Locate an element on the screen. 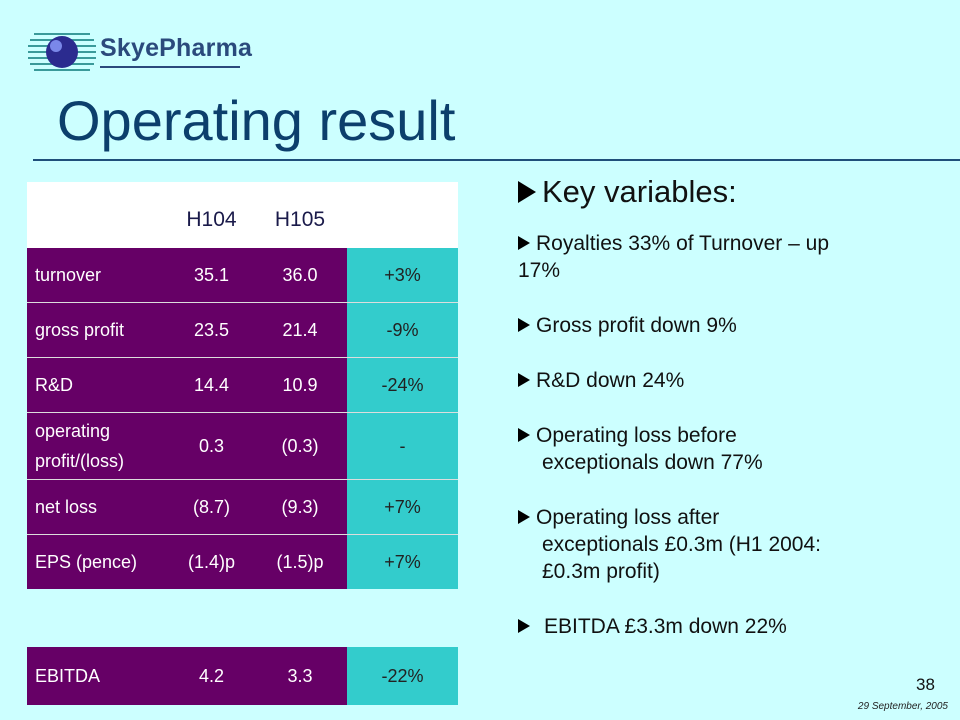  bullet-item: R&D down 24% is located at coordinates (738, 380).